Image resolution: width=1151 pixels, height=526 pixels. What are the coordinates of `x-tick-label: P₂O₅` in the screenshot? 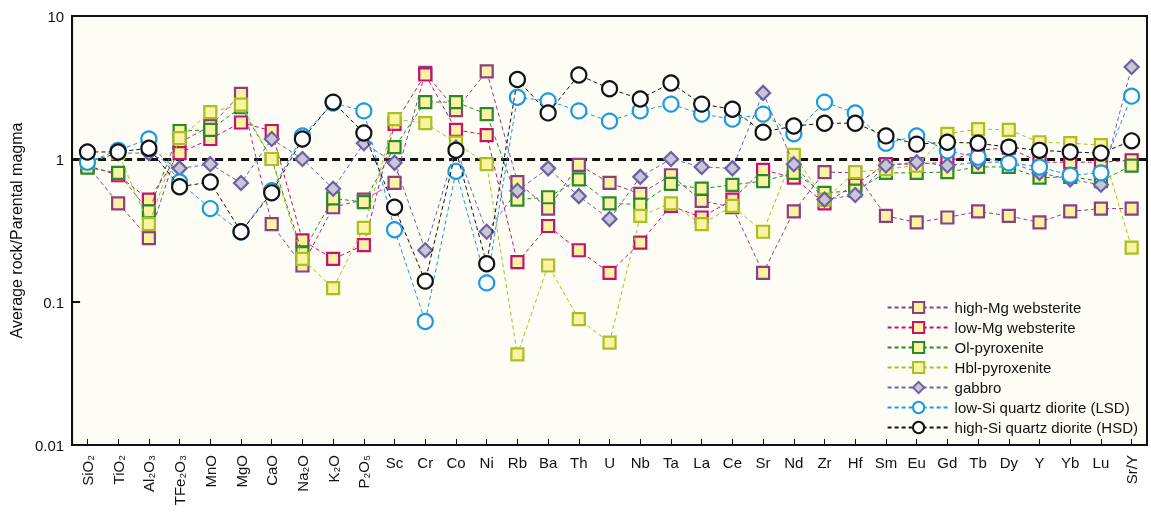 It's located at (364, 472).